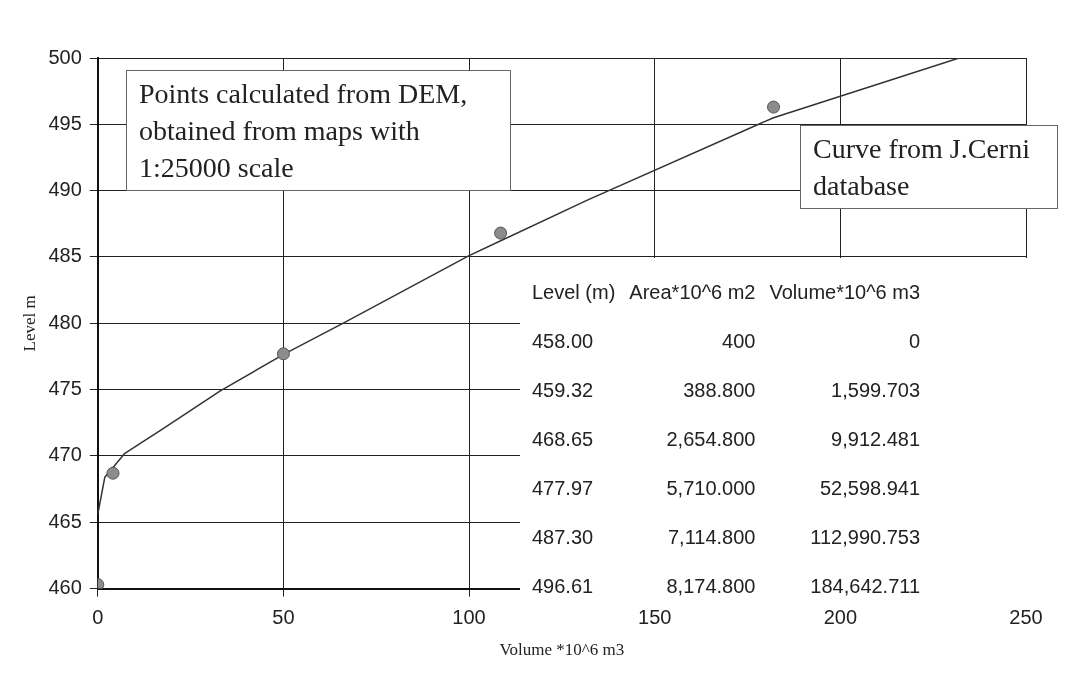 Image resolution: width=1066 pixels, height=675 pixels. Describe the element at coordinates (65, 520) in the screenshot. I see `y-tick-label: 465` at that location.